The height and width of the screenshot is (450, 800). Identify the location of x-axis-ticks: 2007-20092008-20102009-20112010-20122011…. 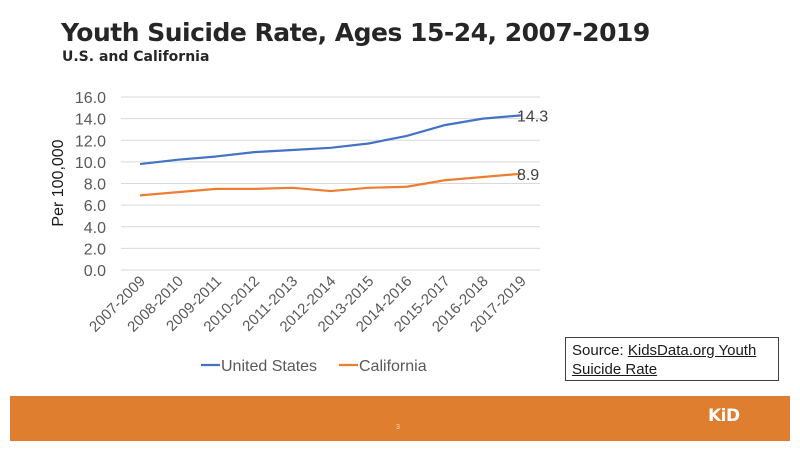
(308, 304).